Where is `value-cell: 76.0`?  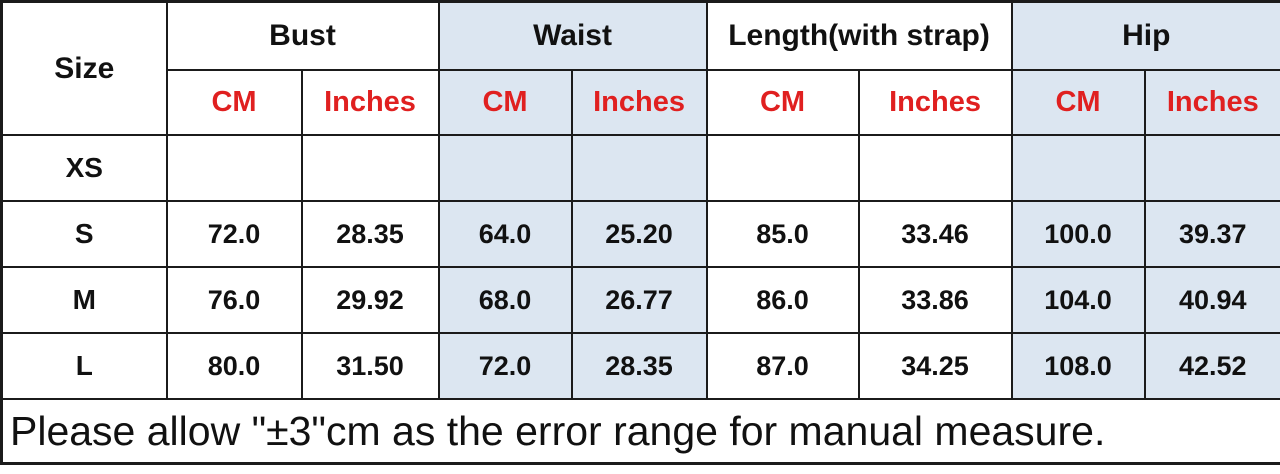
value-cell: 76.0 is located at coordinates (234, 300).